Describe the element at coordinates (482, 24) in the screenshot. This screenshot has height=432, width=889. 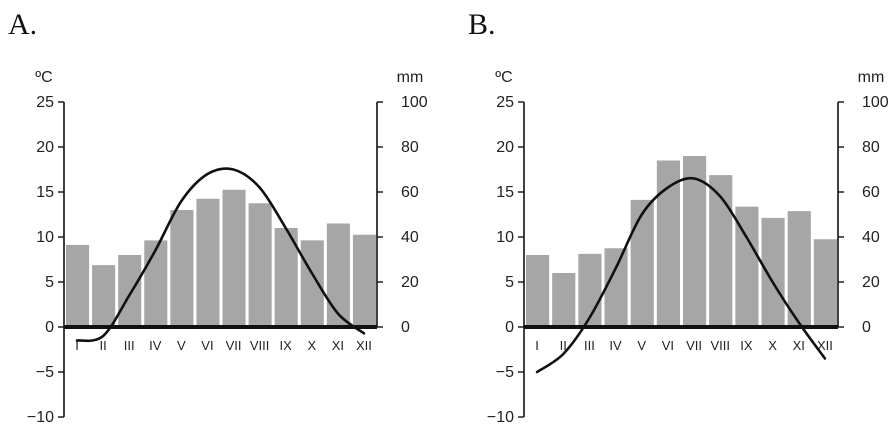
I see `panel-b-label: B.` at that location.